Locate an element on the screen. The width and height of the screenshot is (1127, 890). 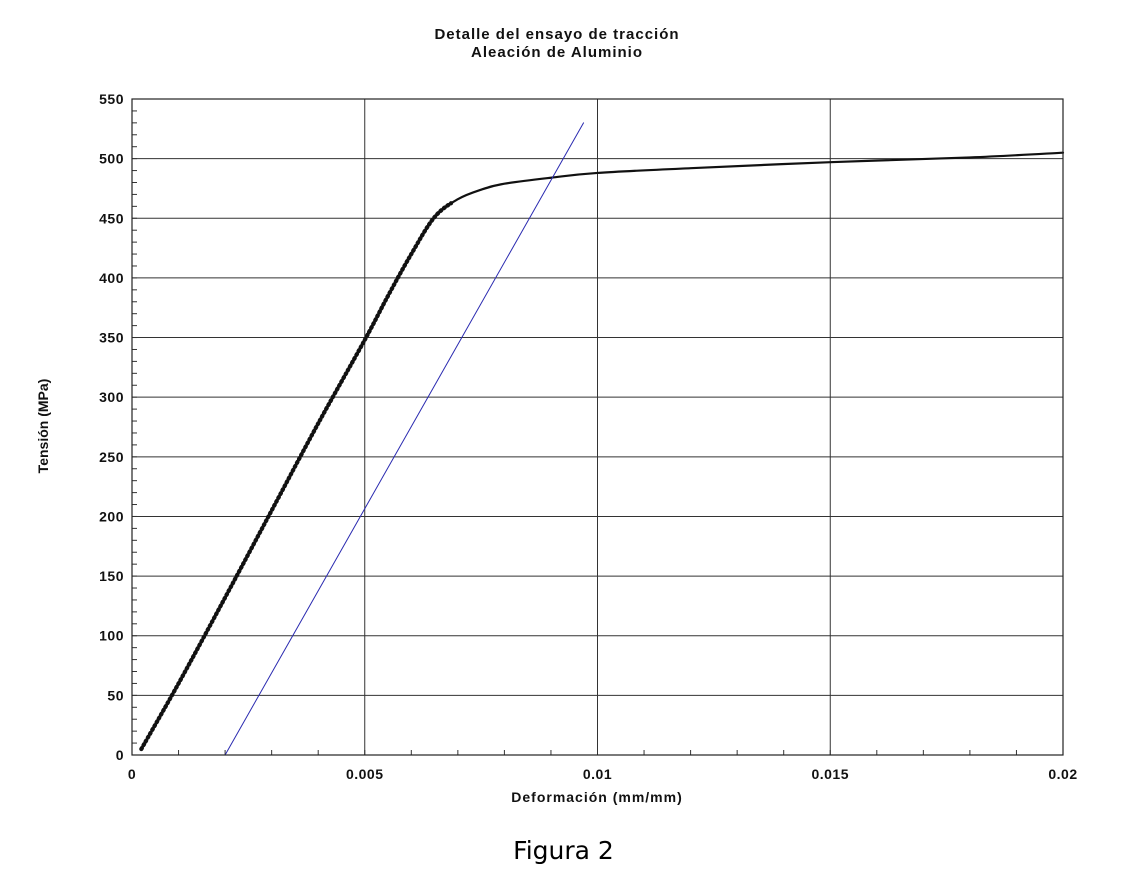
y-axis-label: Tensión (MPa) is located at coordinates (43, 426).